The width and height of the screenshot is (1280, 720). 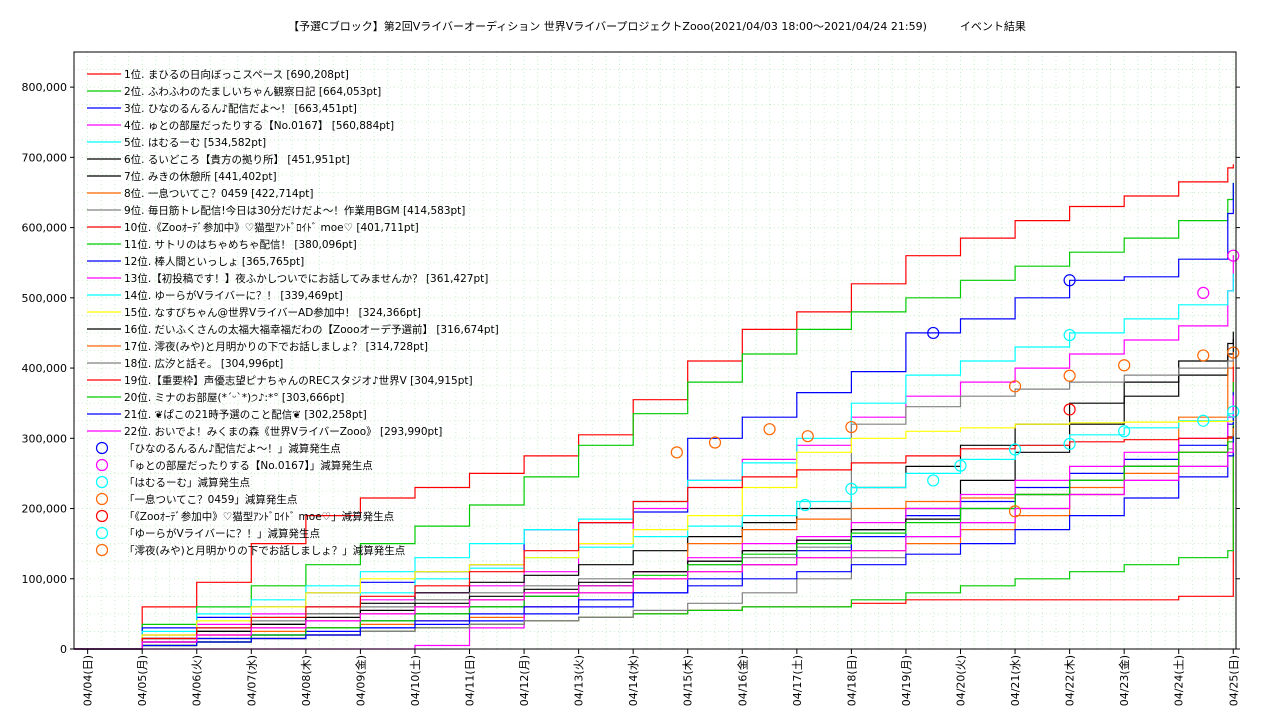 What do you see at coordinates (45, 228) in the screenshot?
I see `y-tick-label: 600,000` at bounding box center [45, 228].